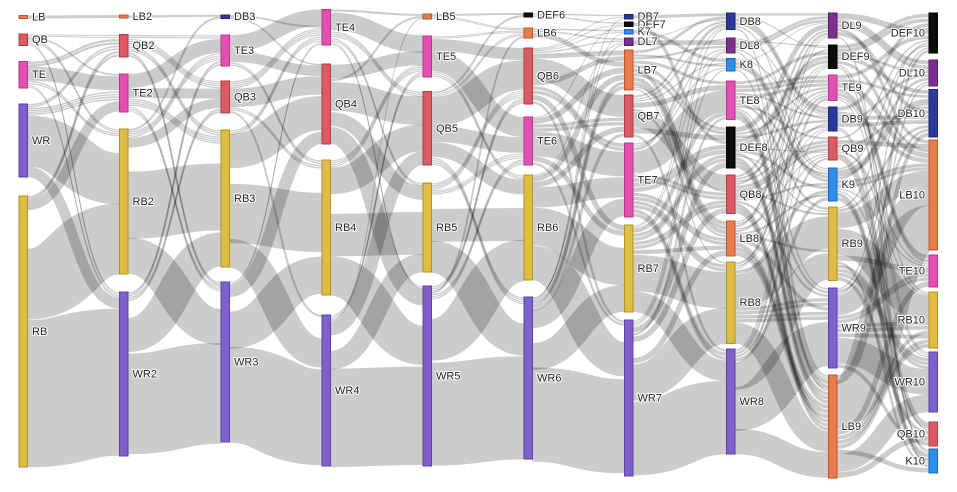 The height and width of the screenshot is (492, 957). I want to click on svg-text: DEF10, so click(908, 34).